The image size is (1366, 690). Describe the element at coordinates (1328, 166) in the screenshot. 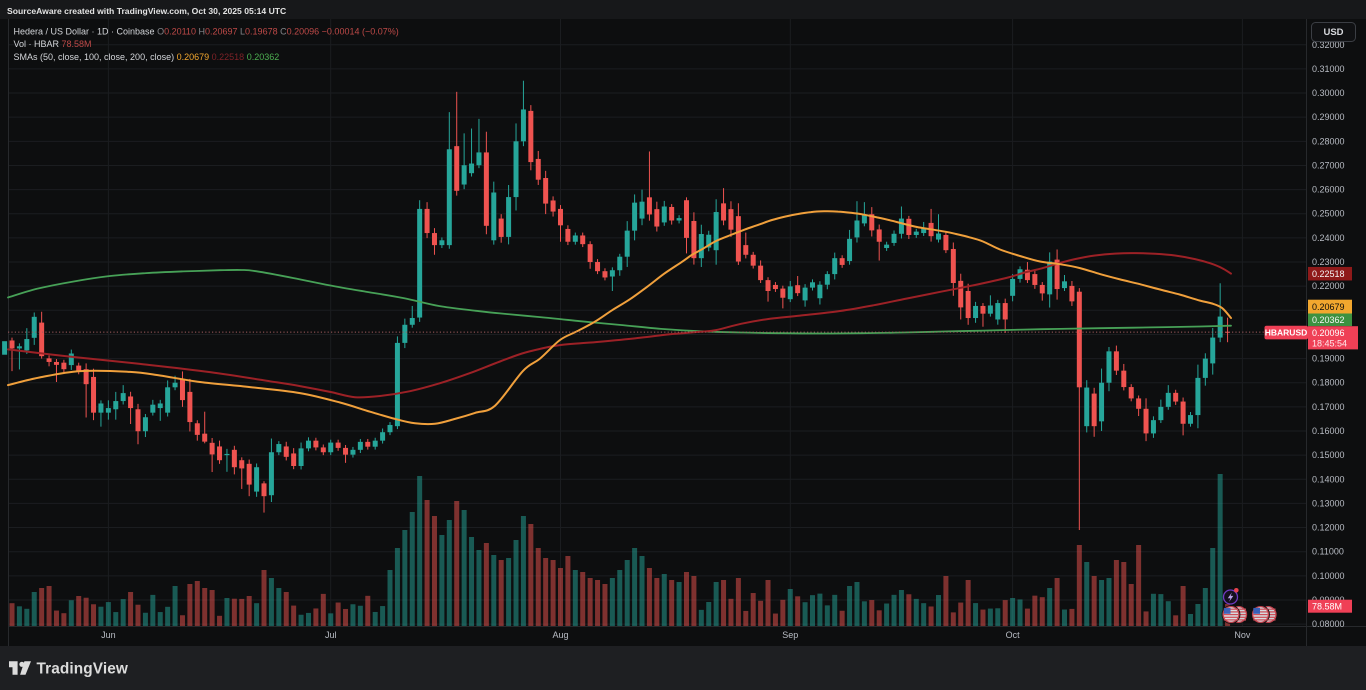

I see `svg-text: 0.27000` at that location.